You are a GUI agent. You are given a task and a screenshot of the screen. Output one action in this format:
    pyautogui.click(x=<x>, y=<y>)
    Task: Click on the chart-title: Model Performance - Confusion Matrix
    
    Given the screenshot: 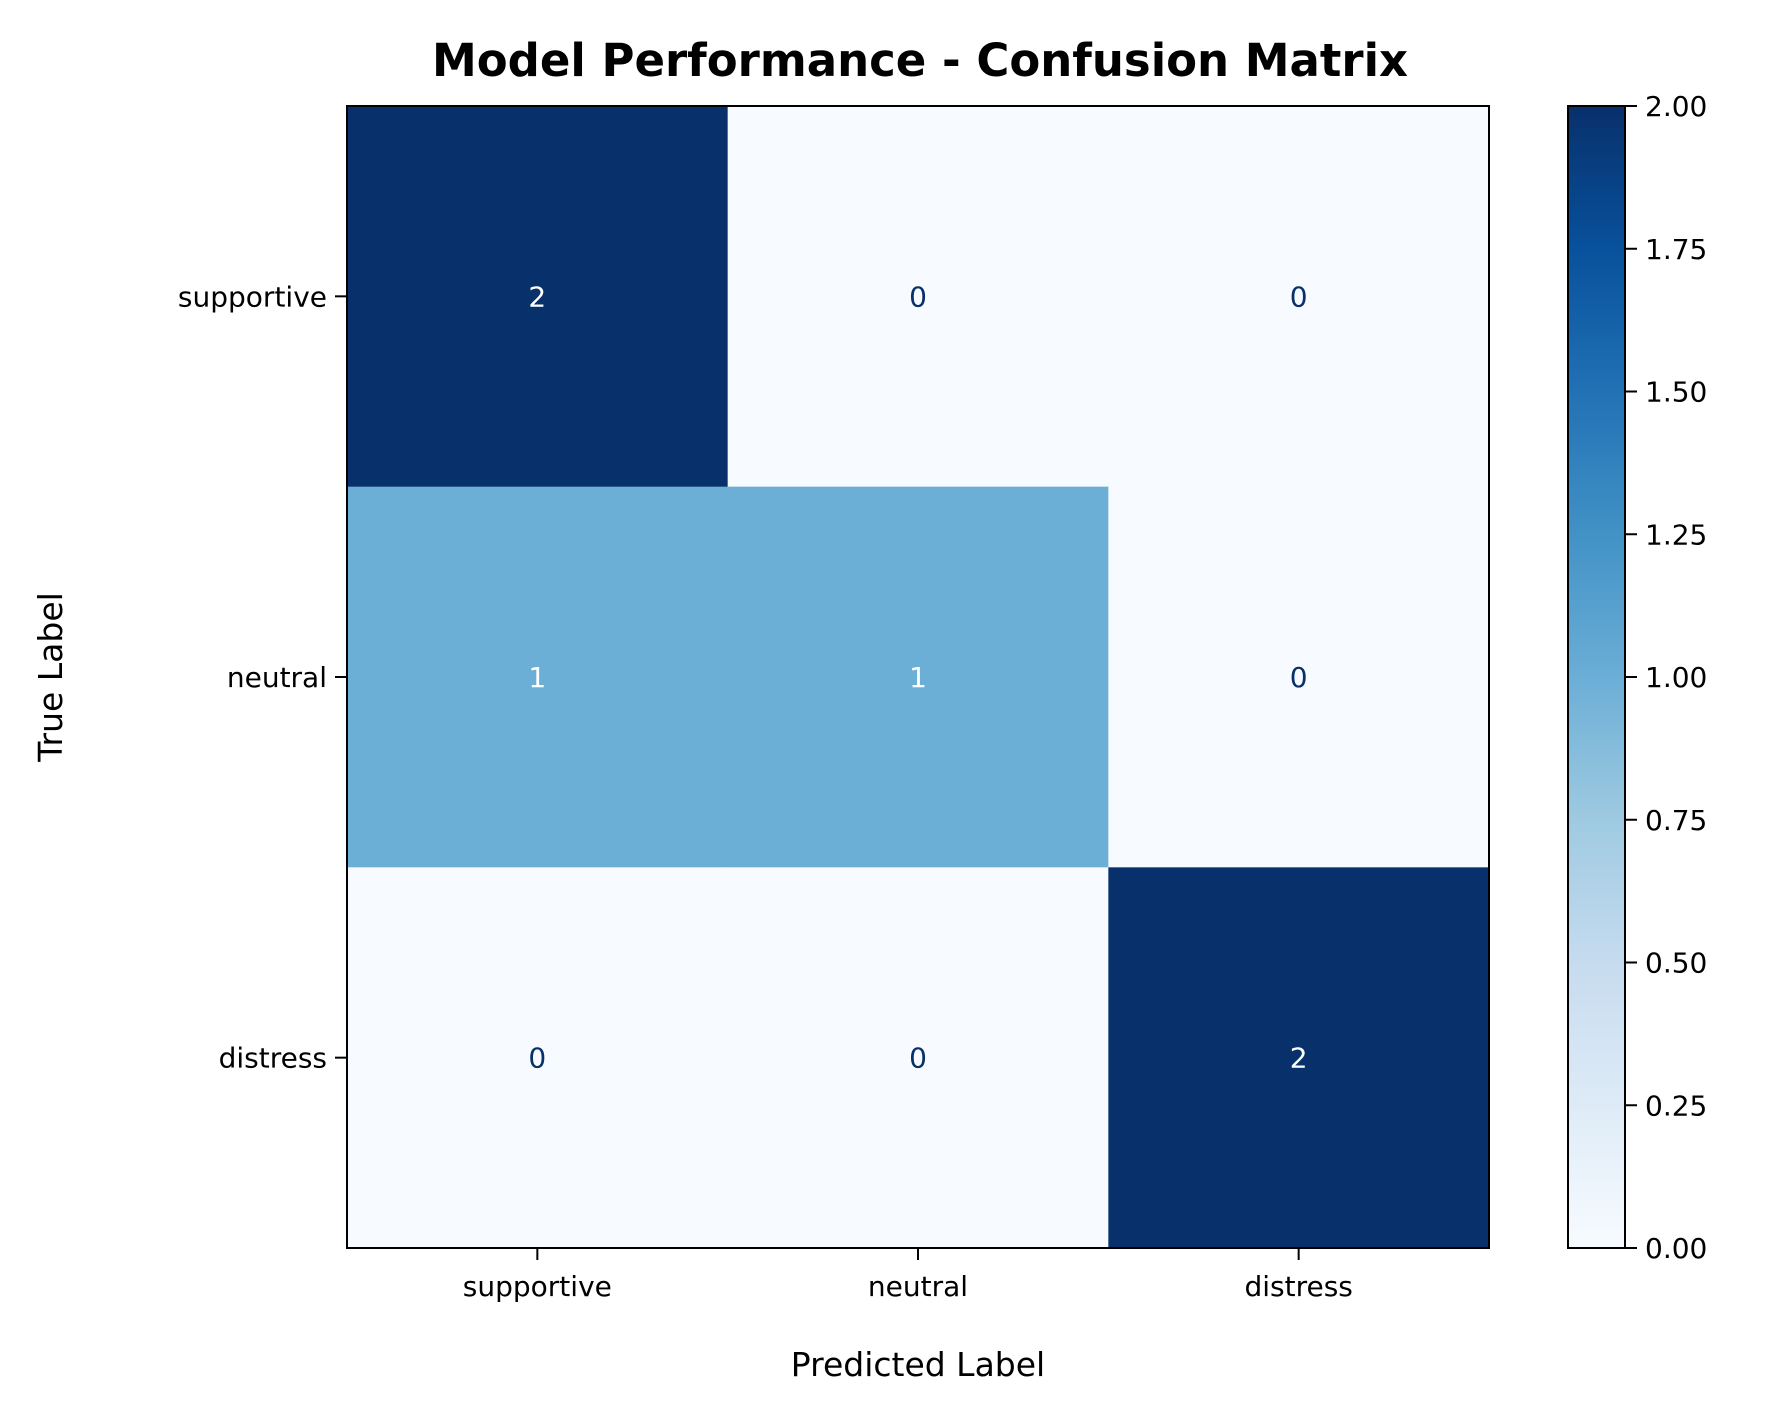 What is the action you would take?
    pyautogui.click(x=920, y=60)
    